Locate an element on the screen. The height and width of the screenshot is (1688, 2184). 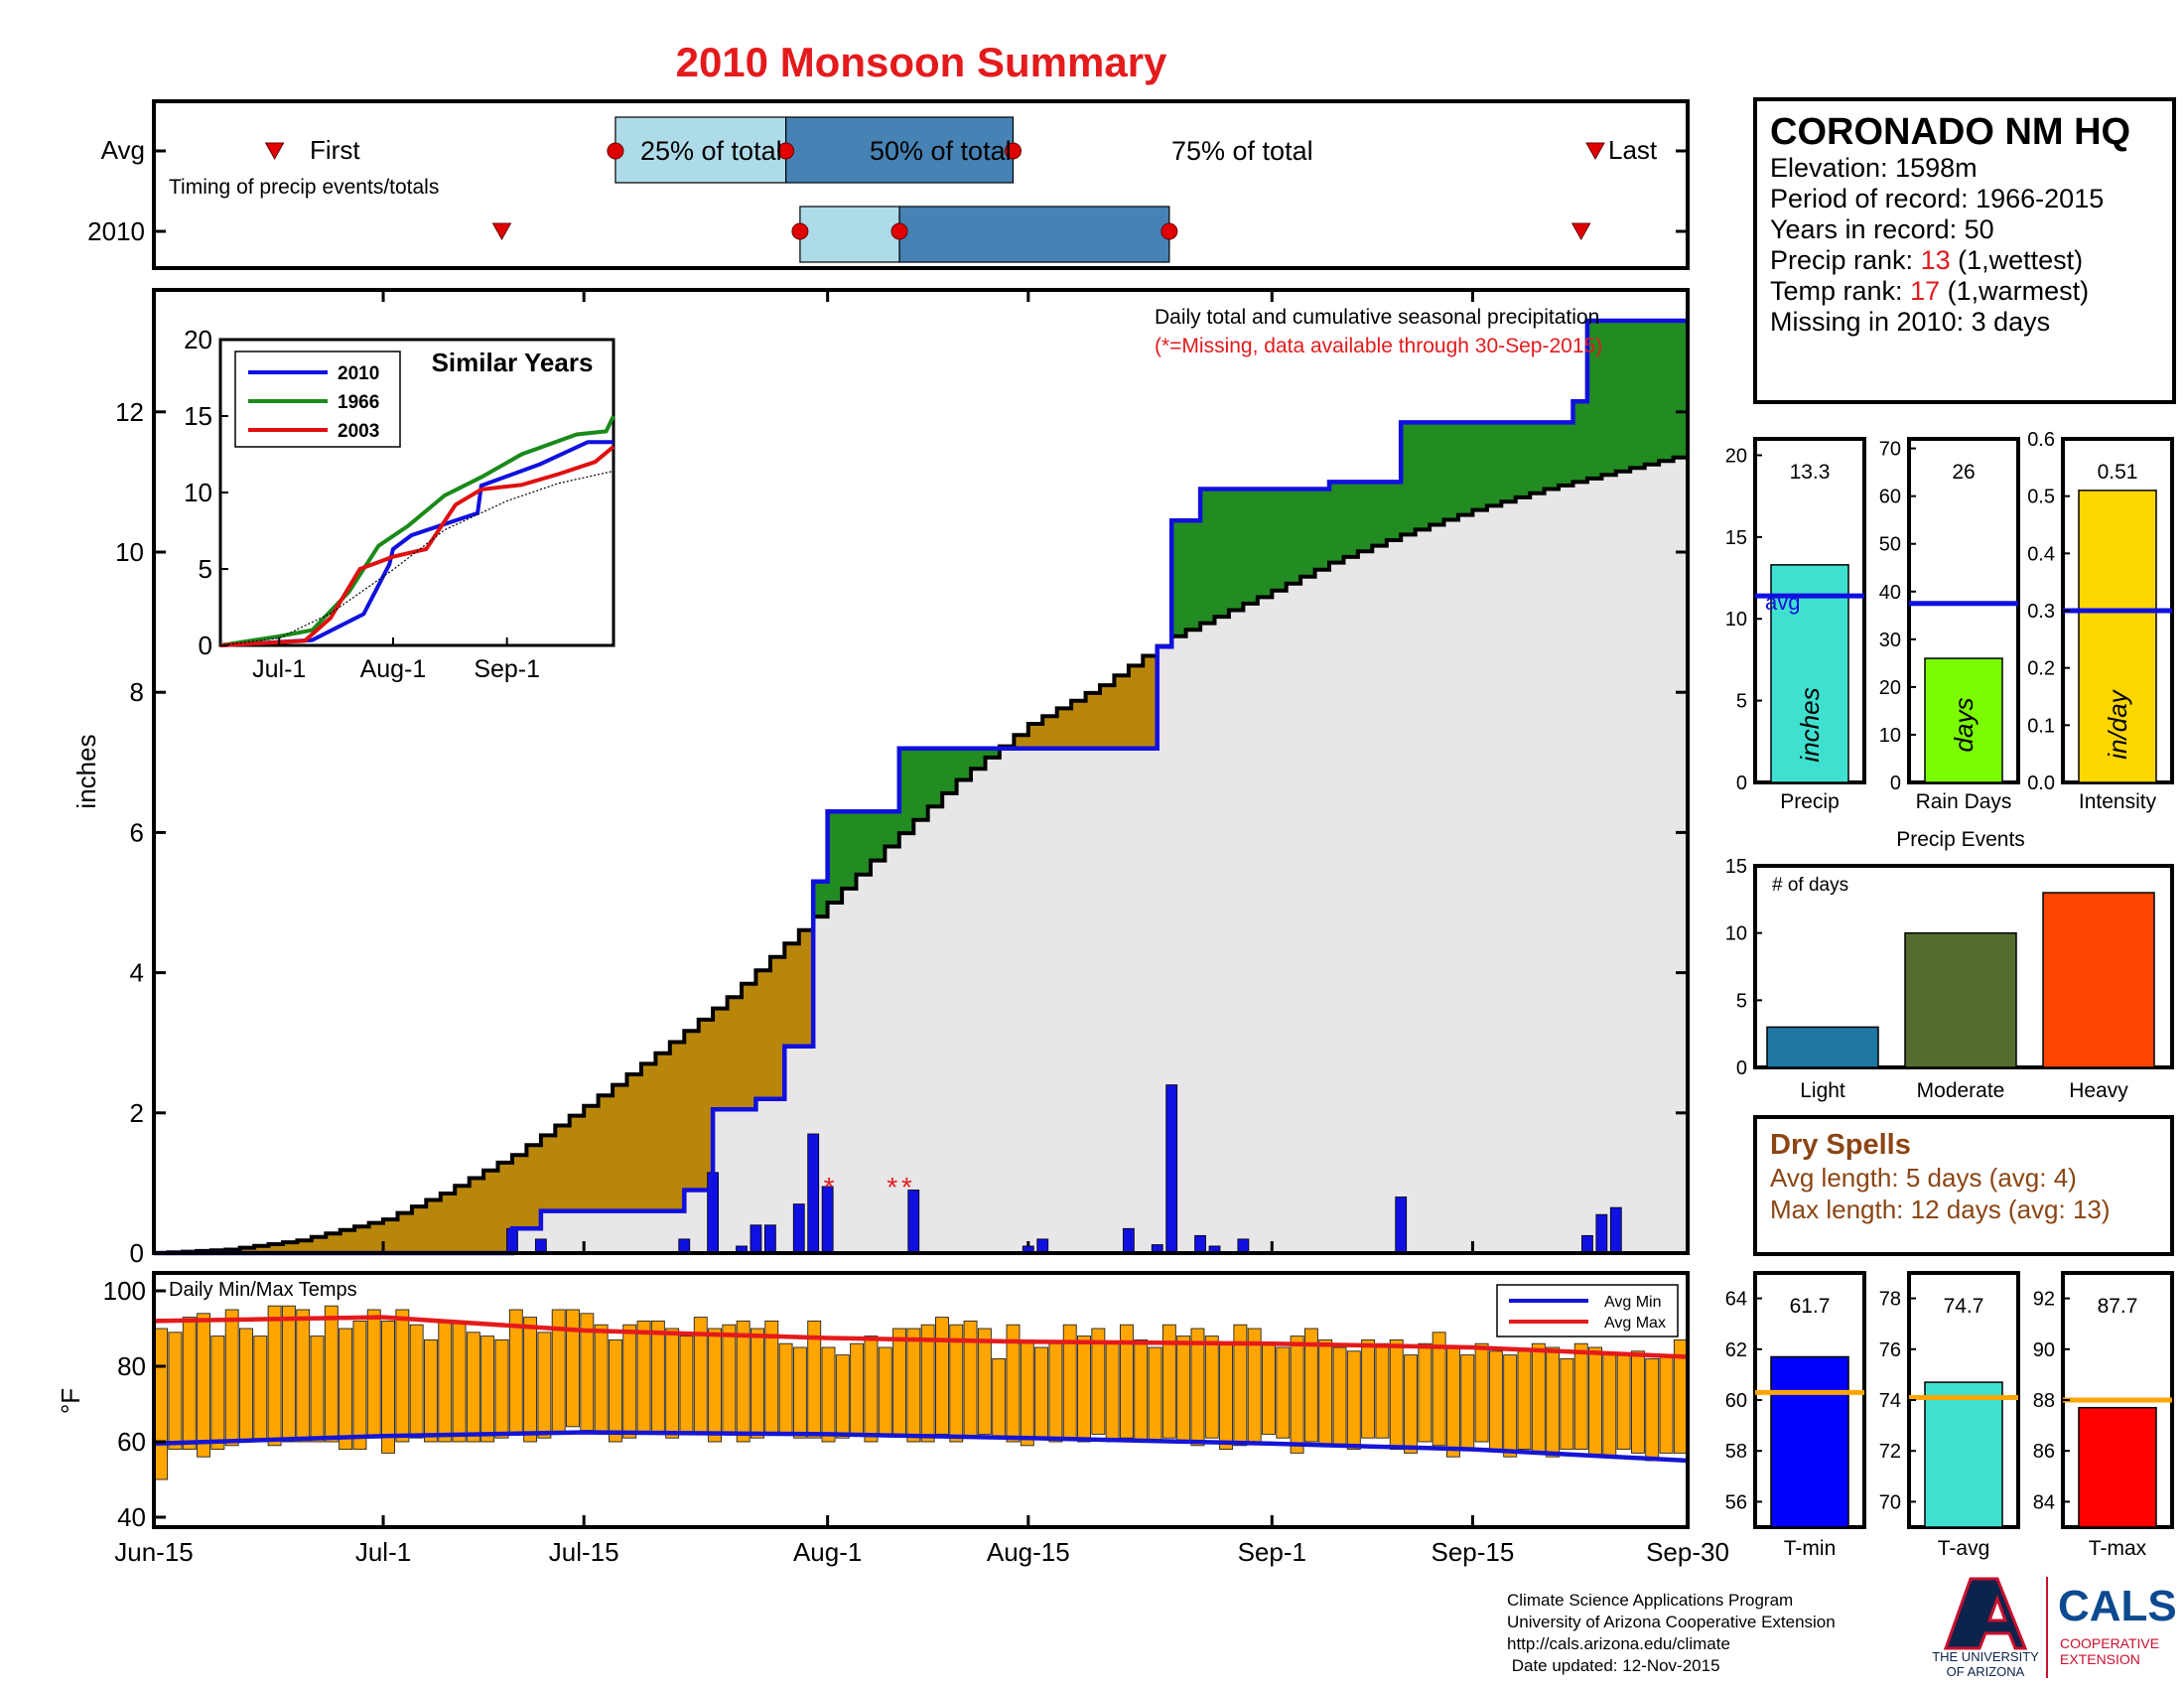
rain-days-y-tick-label: 30 is located at coordinates (1890, 640).